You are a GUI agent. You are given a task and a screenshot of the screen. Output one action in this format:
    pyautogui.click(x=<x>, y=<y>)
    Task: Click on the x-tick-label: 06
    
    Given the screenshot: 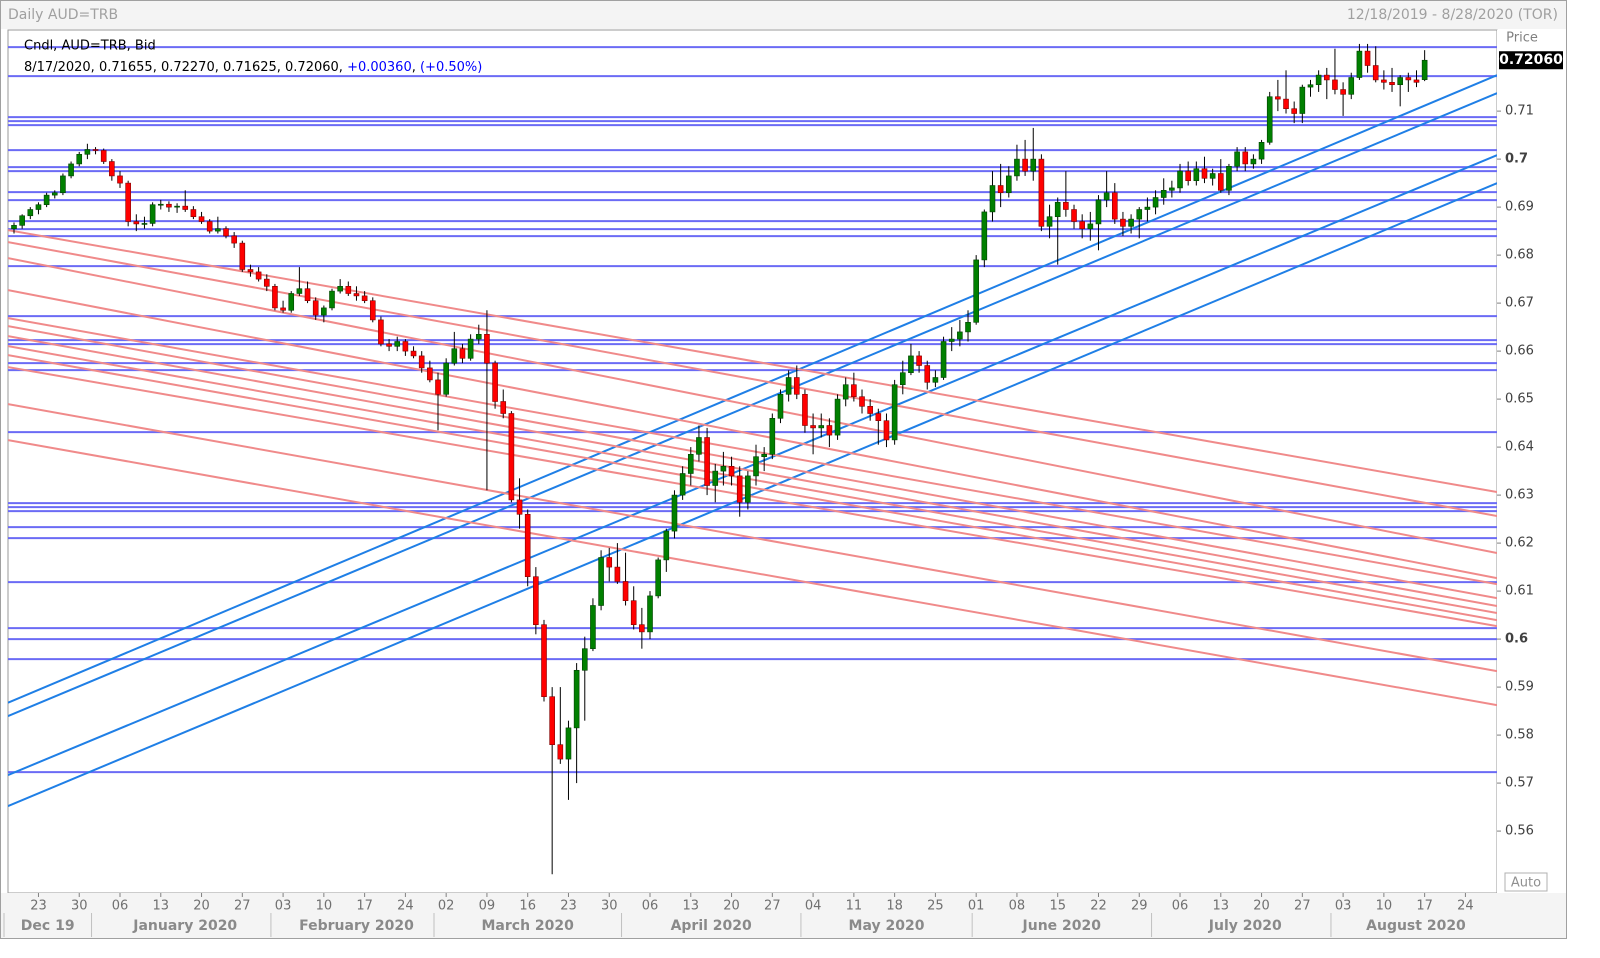 What is the action you would take?
    pyautogui.click(x=1180, y=906)
    